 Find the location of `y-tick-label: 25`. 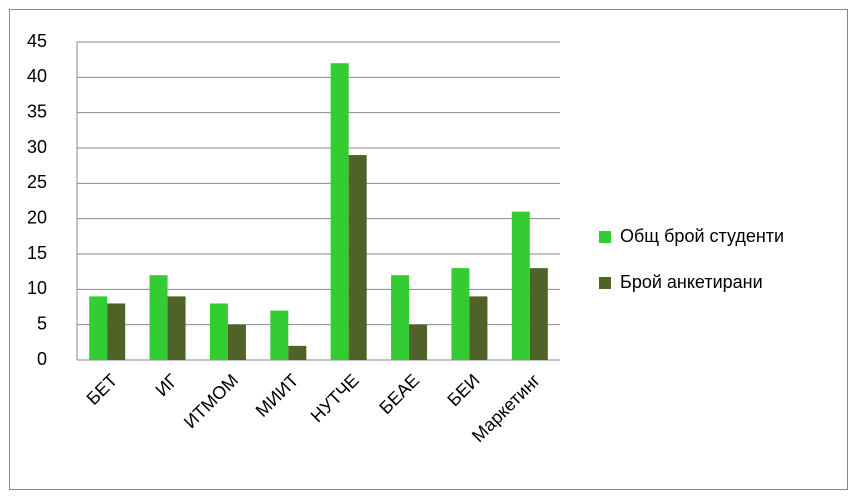

y-tick-label: 25 is located at coordinates (37, 182).